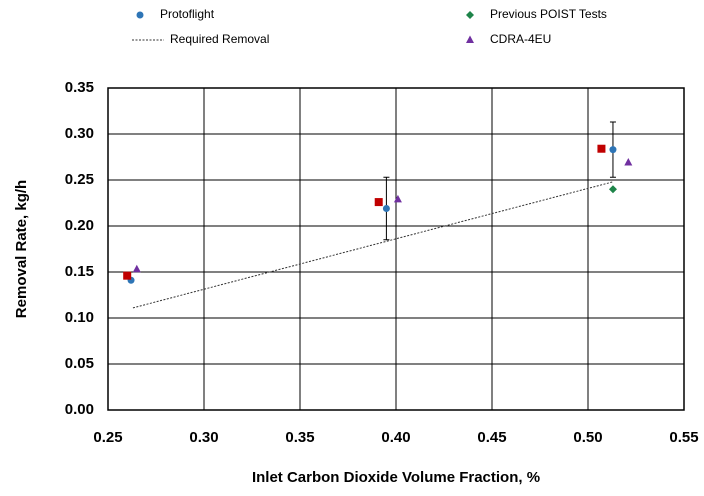 This screenshot has height=496, width=704. Describe the element at coordinates (396, 477) in the screenshot. I see `x-axis-label: Inlet Carbon Dioxide Volume Fraction, %` at that location.